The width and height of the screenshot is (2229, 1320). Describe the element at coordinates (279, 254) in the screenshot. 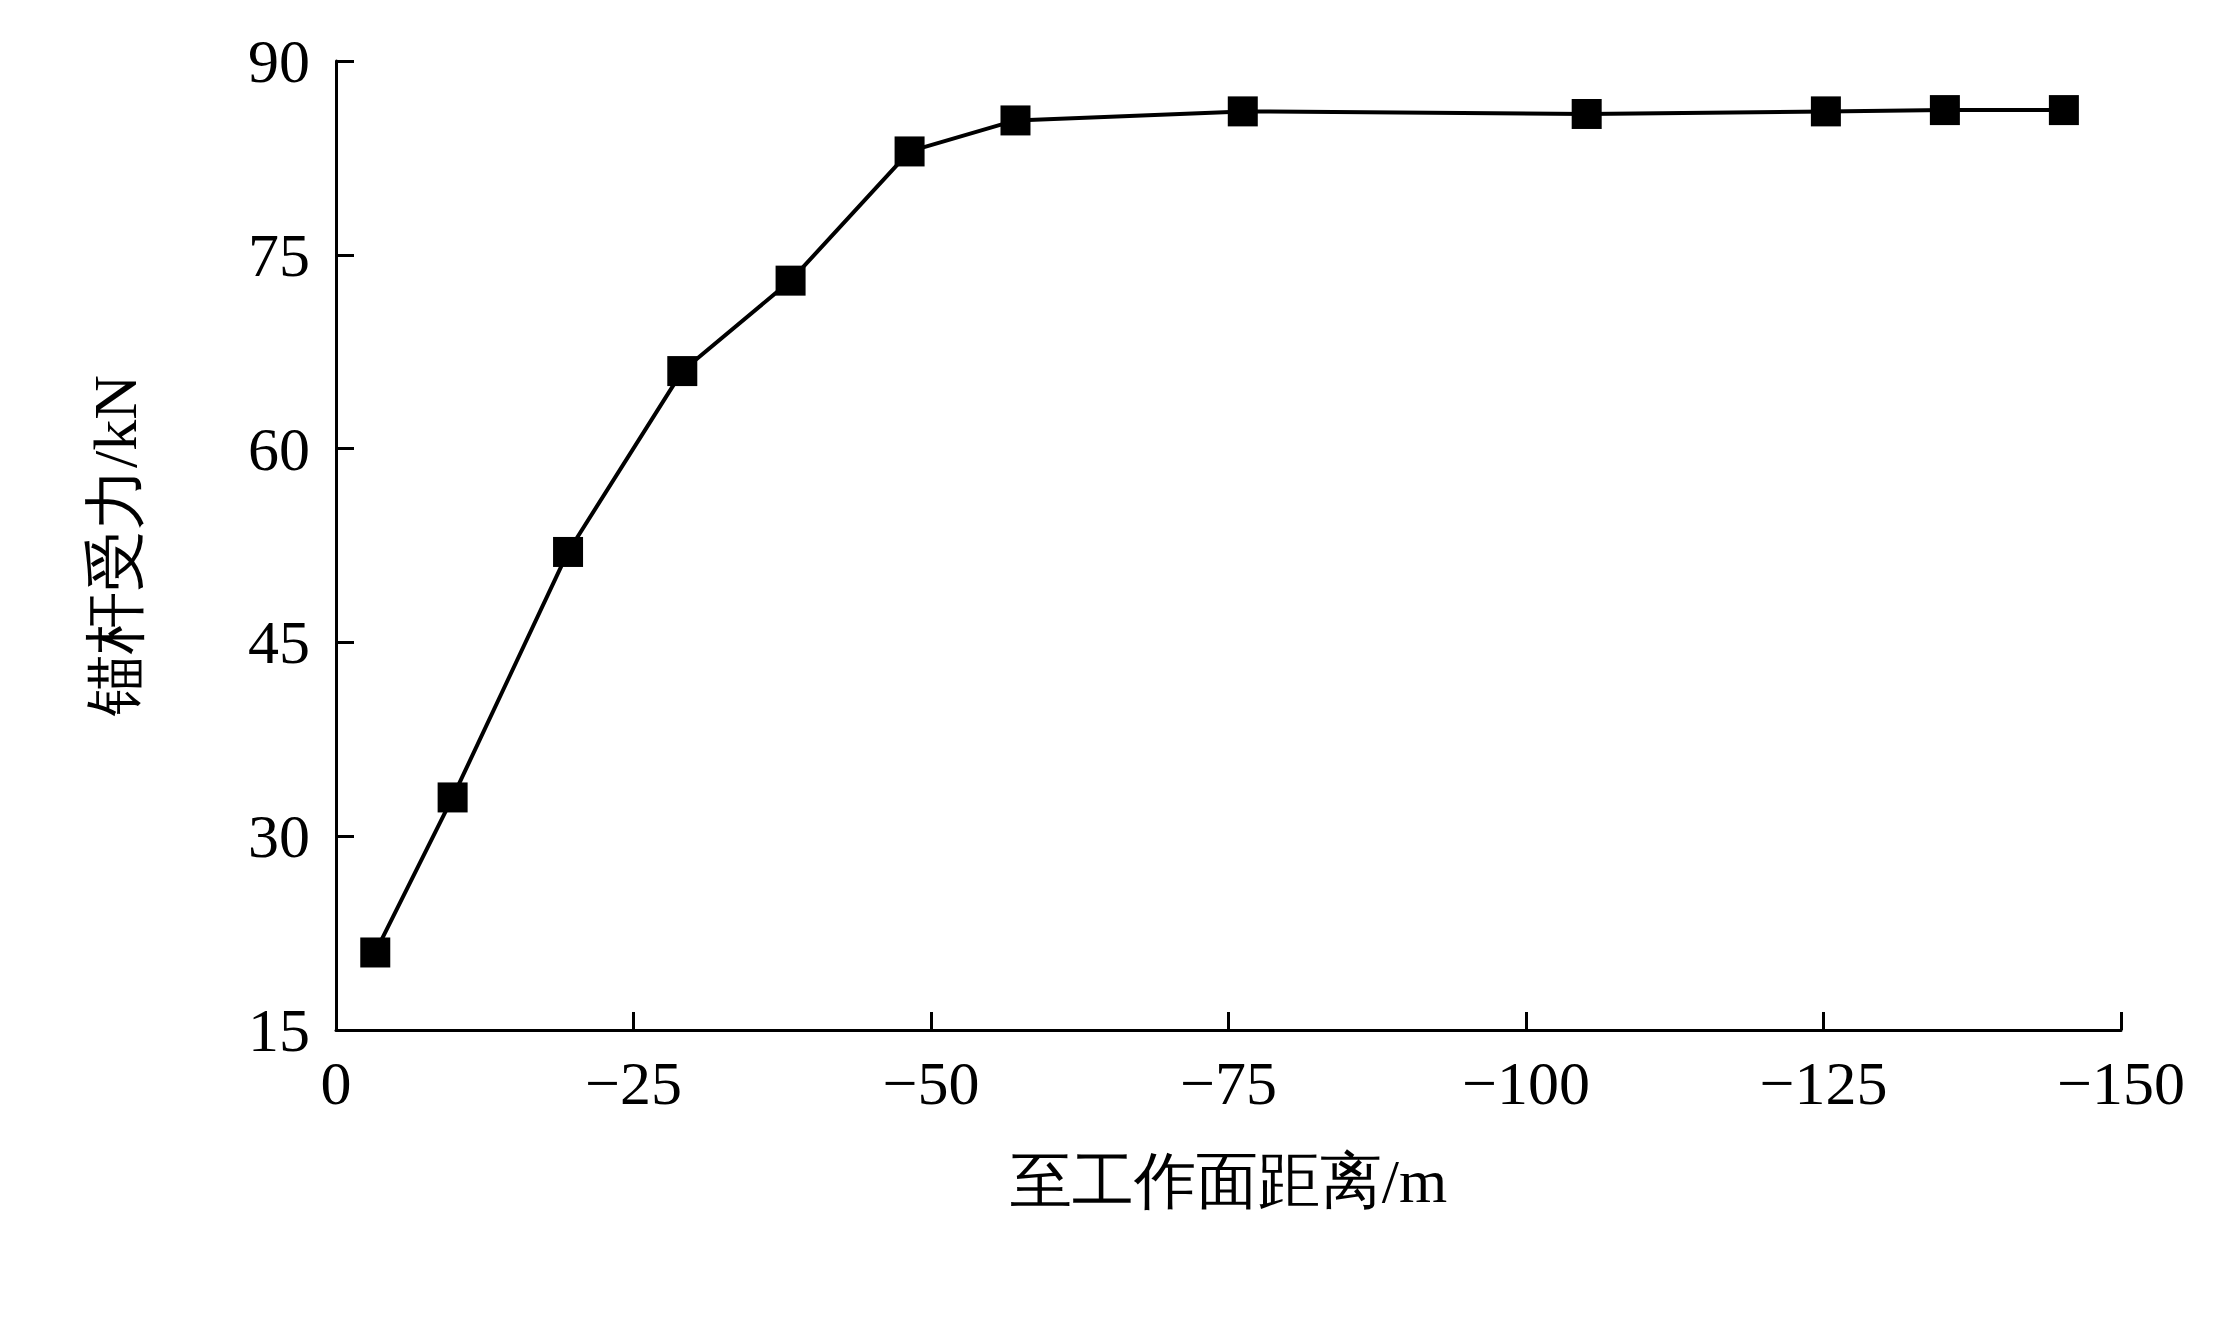

I see `y-tick-label: 75` at that location.